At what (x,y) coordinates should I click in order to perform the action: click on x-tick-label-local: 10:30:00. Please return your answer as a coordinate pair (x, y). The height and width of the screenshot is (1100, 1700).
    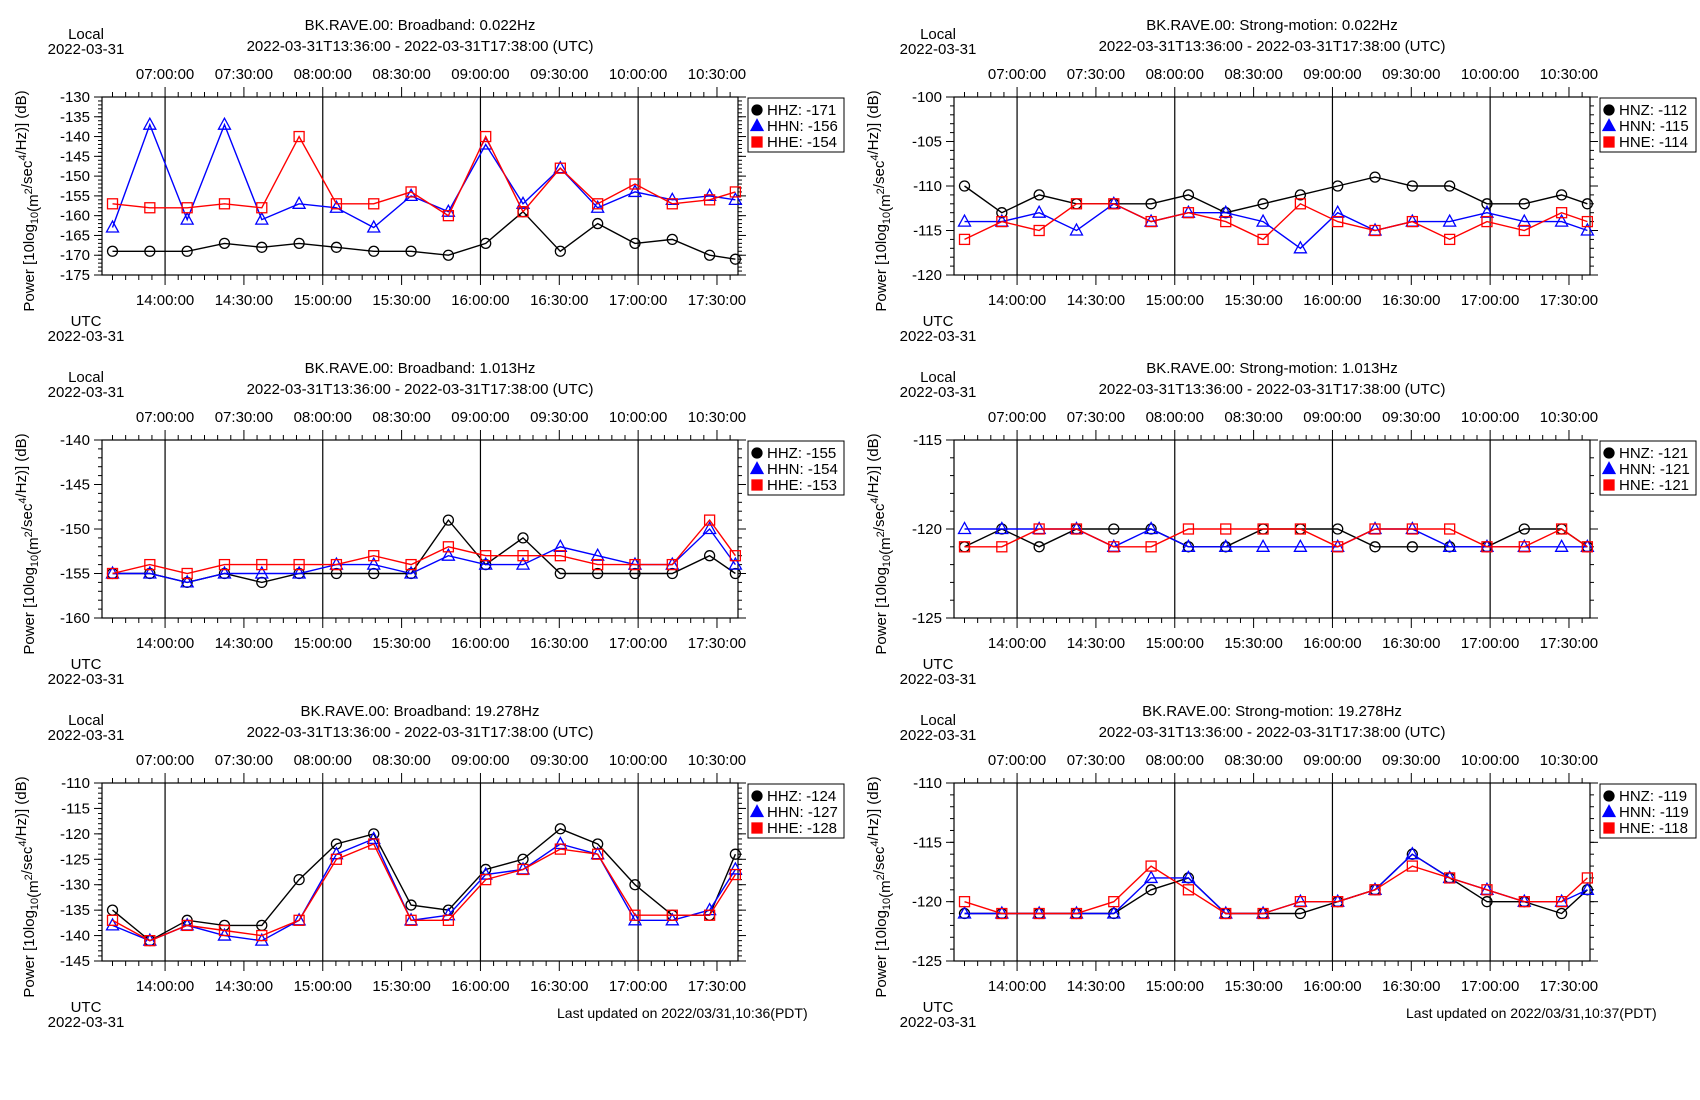
    Looking at the image, I should click on (717, 417).